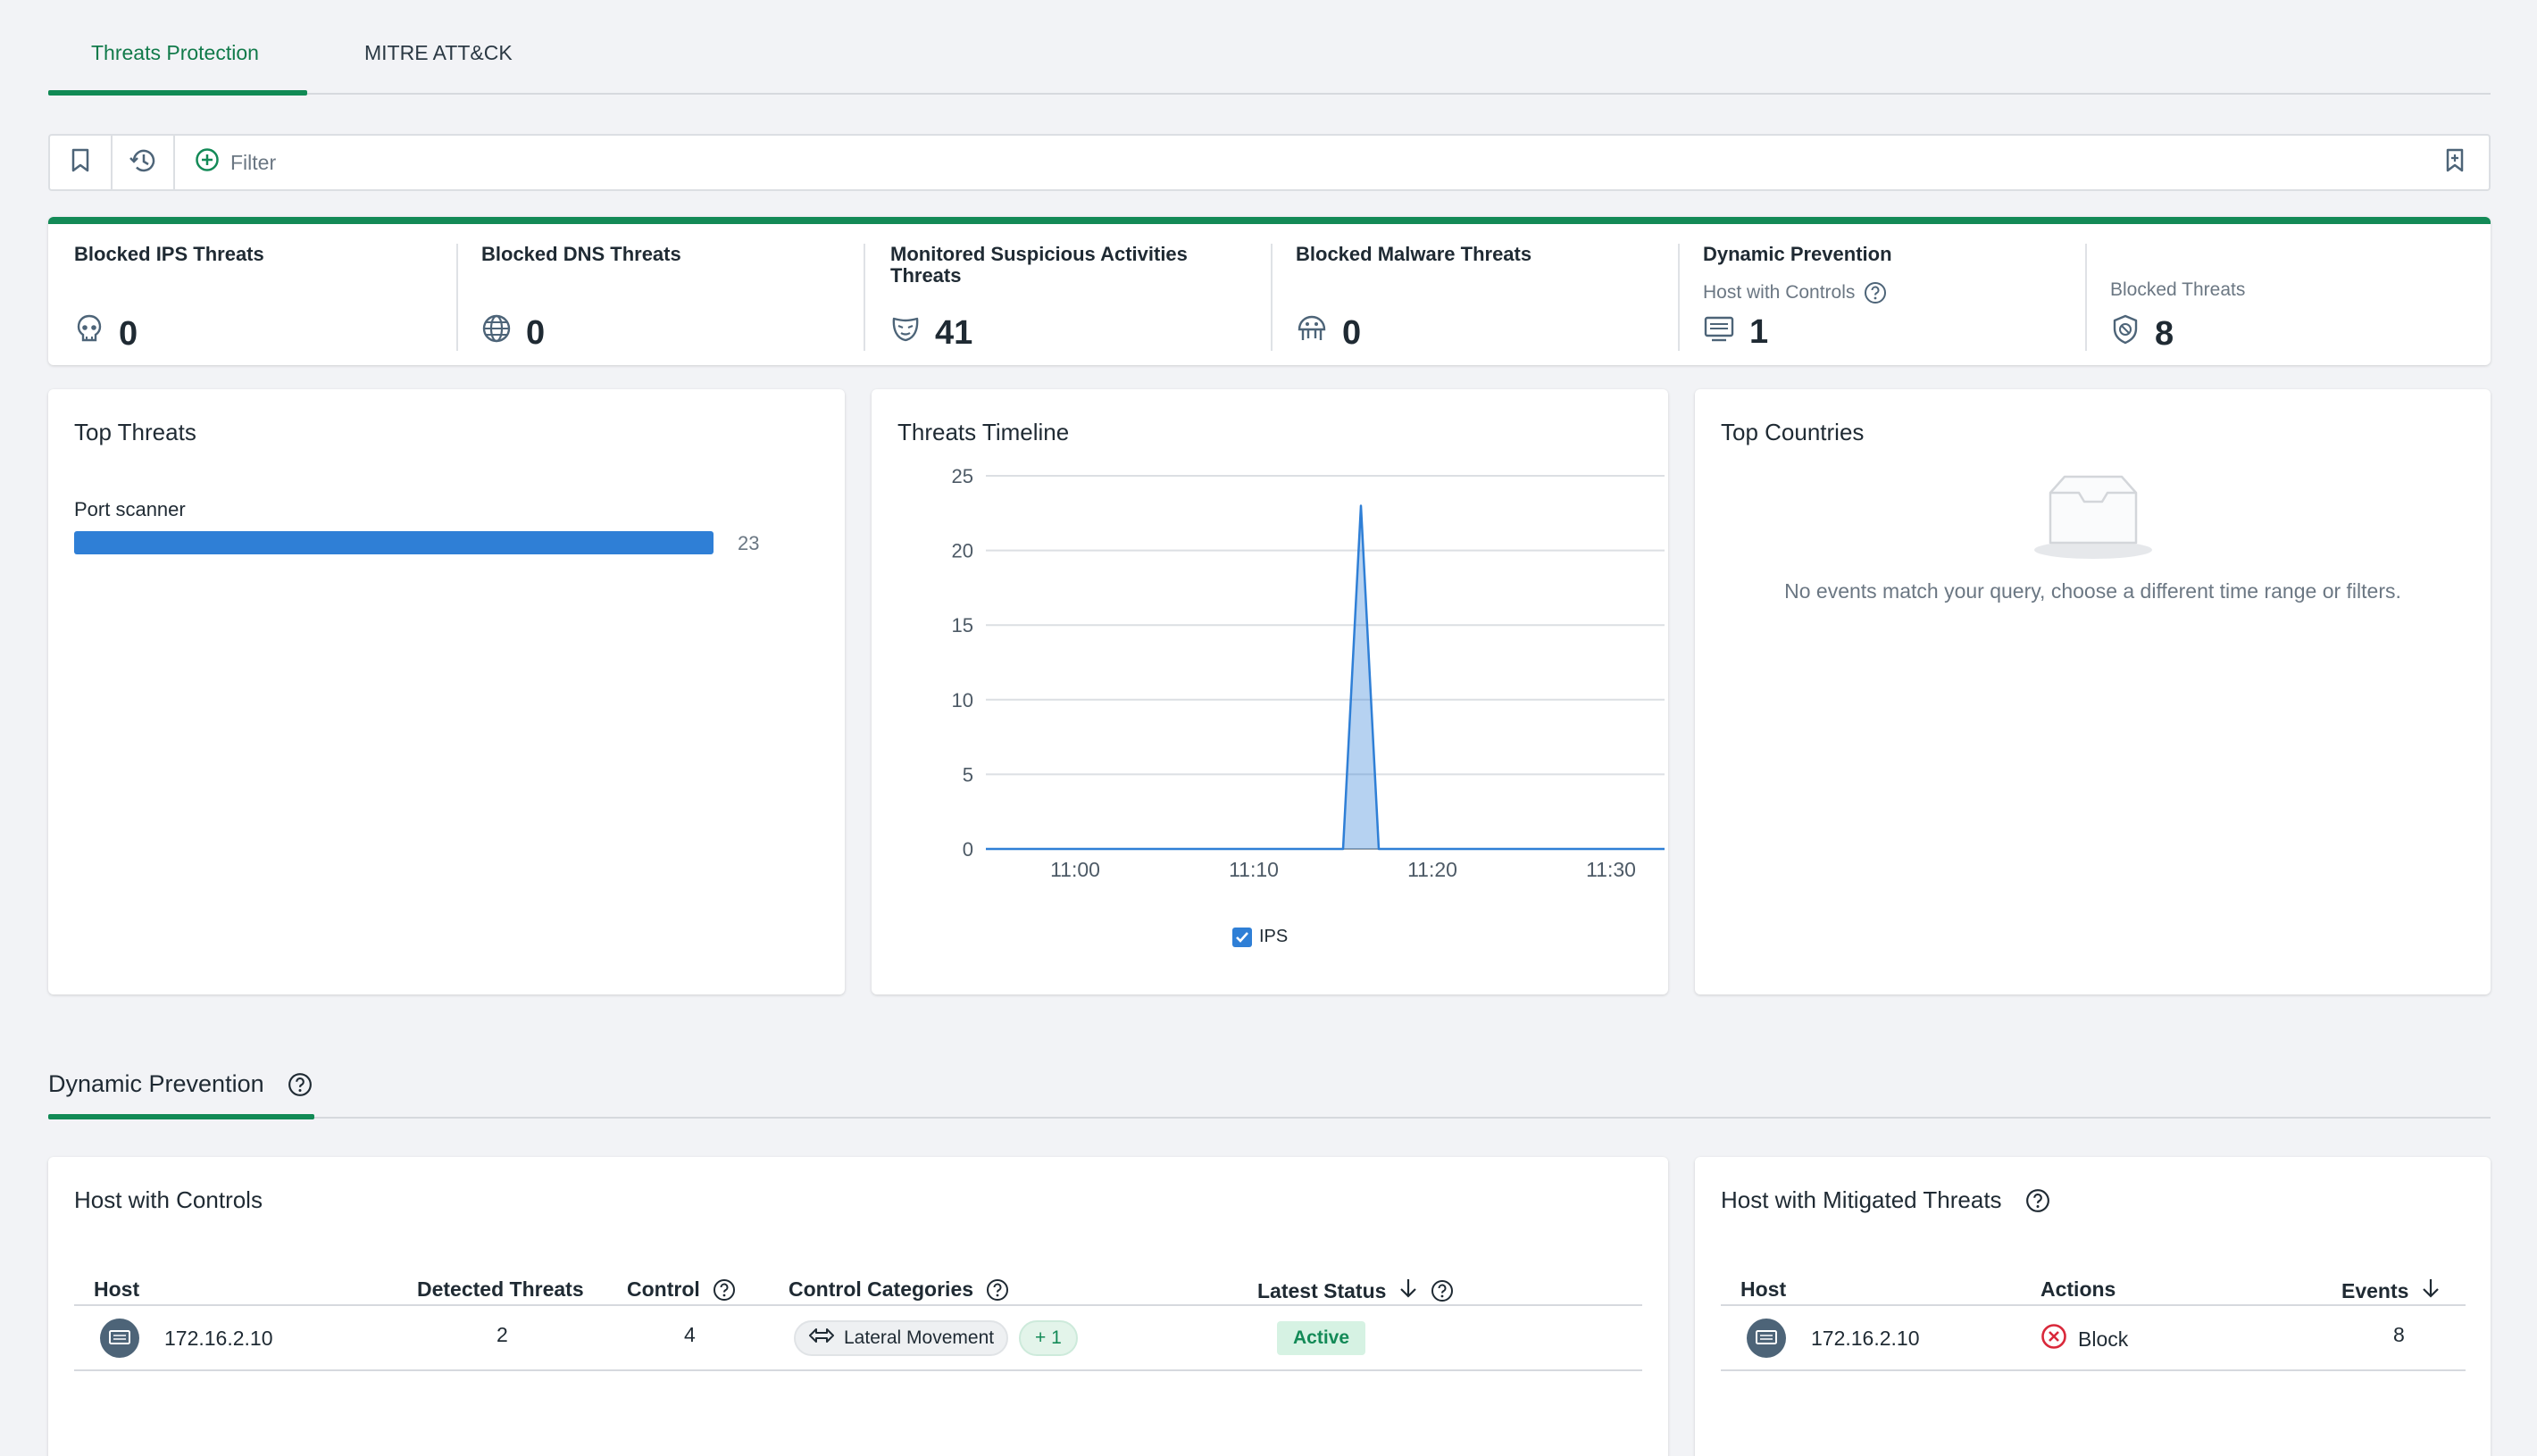  I want to click on add-circle-icon, so click(207, 162).